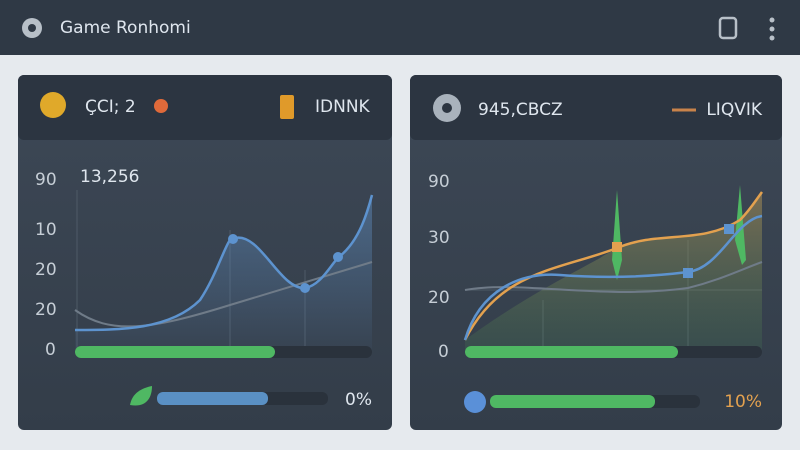 This screenshot has width=800, height=450. I want to click on panel-badge: LIQVIK, so click(734, 110).